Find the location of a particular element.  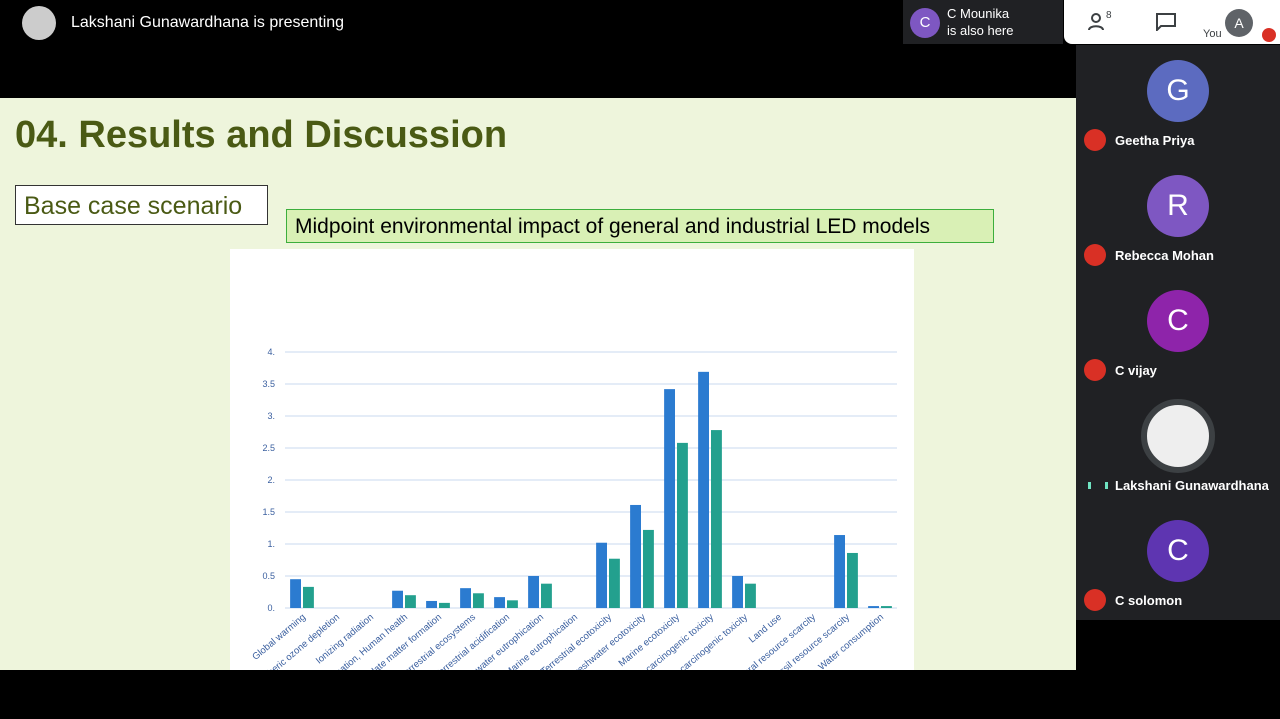

participant-tile: C C vijay is located at coordinates (1178, 332).